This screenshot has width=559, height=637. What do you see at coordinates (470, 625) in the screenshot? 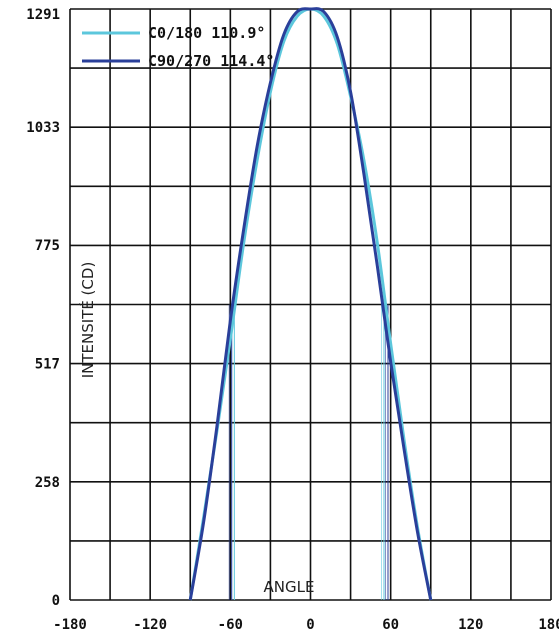
I see `x-tick-label: 120` at bounding box center [470, 625].